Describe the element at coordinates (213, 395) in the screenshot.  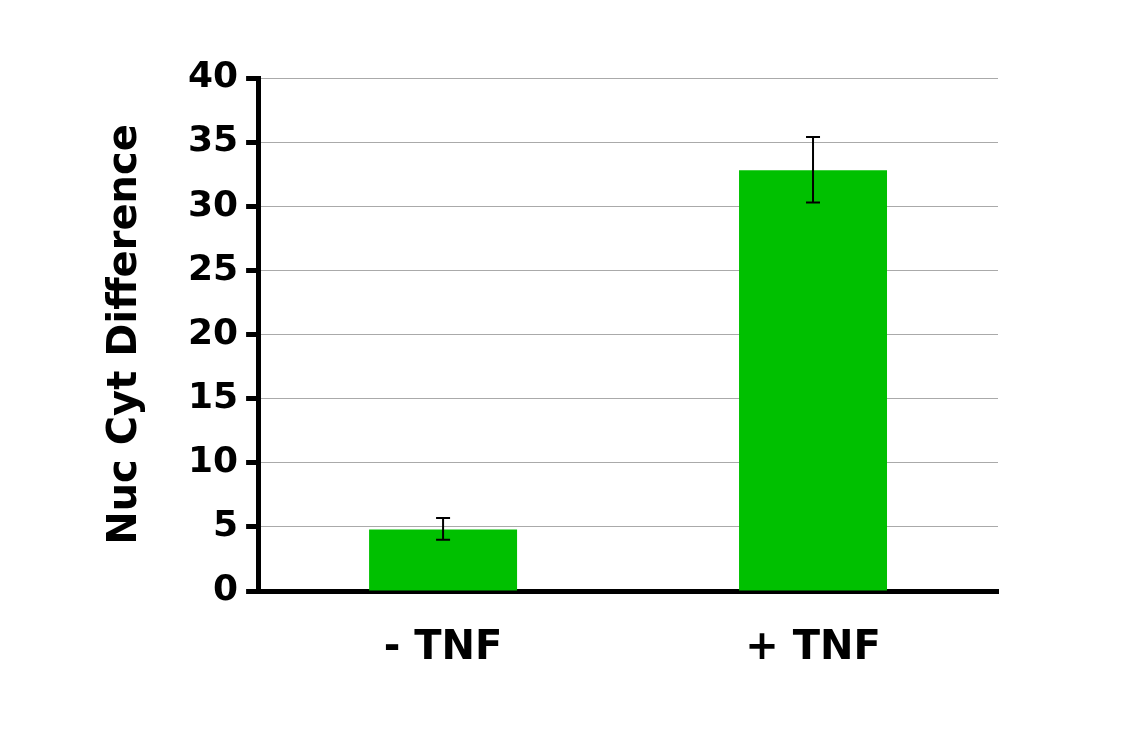
I see `y-tick-label: 15` at that location.